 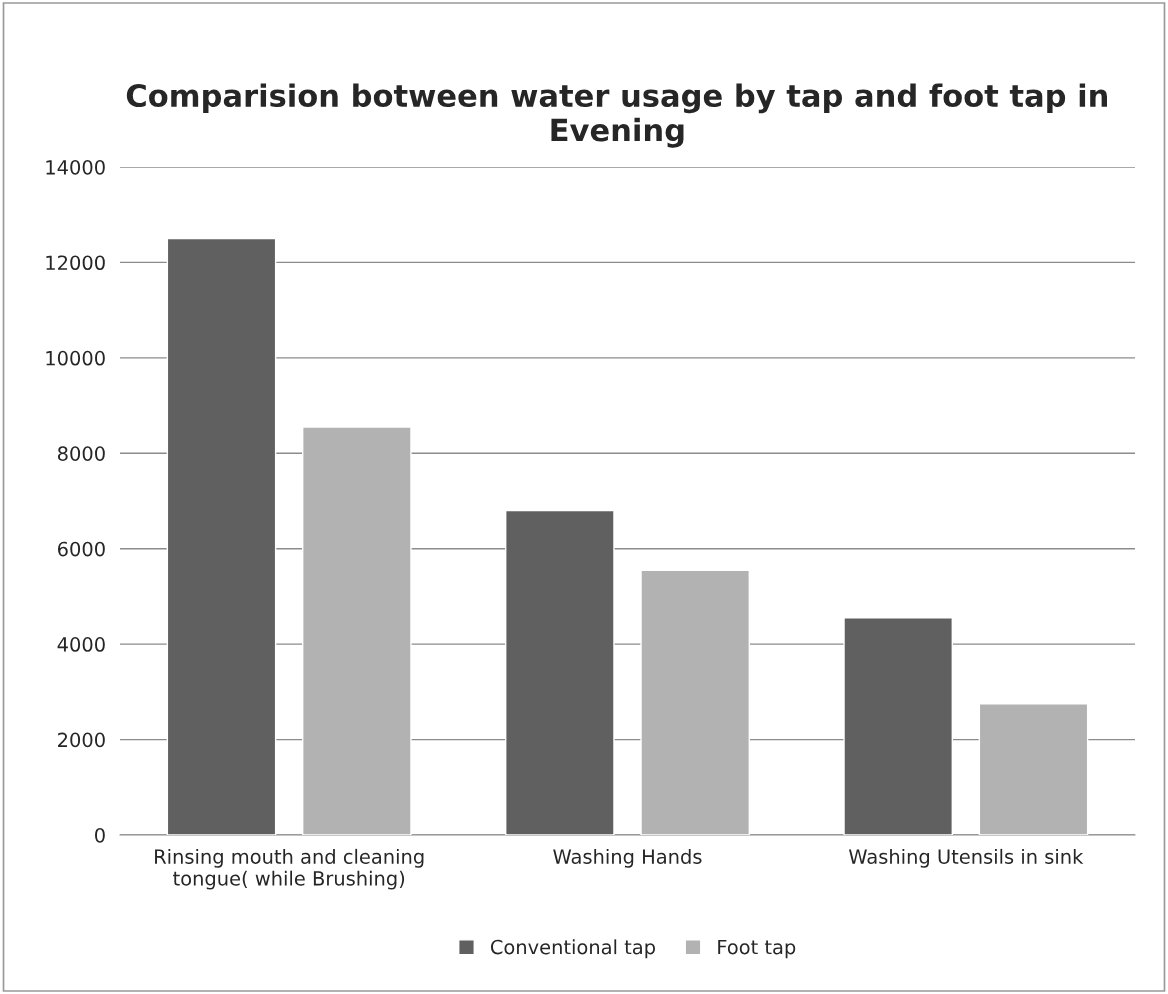 I want to click on x-tick-label: Washing Utensils in sink, so click(x=966, y=858).